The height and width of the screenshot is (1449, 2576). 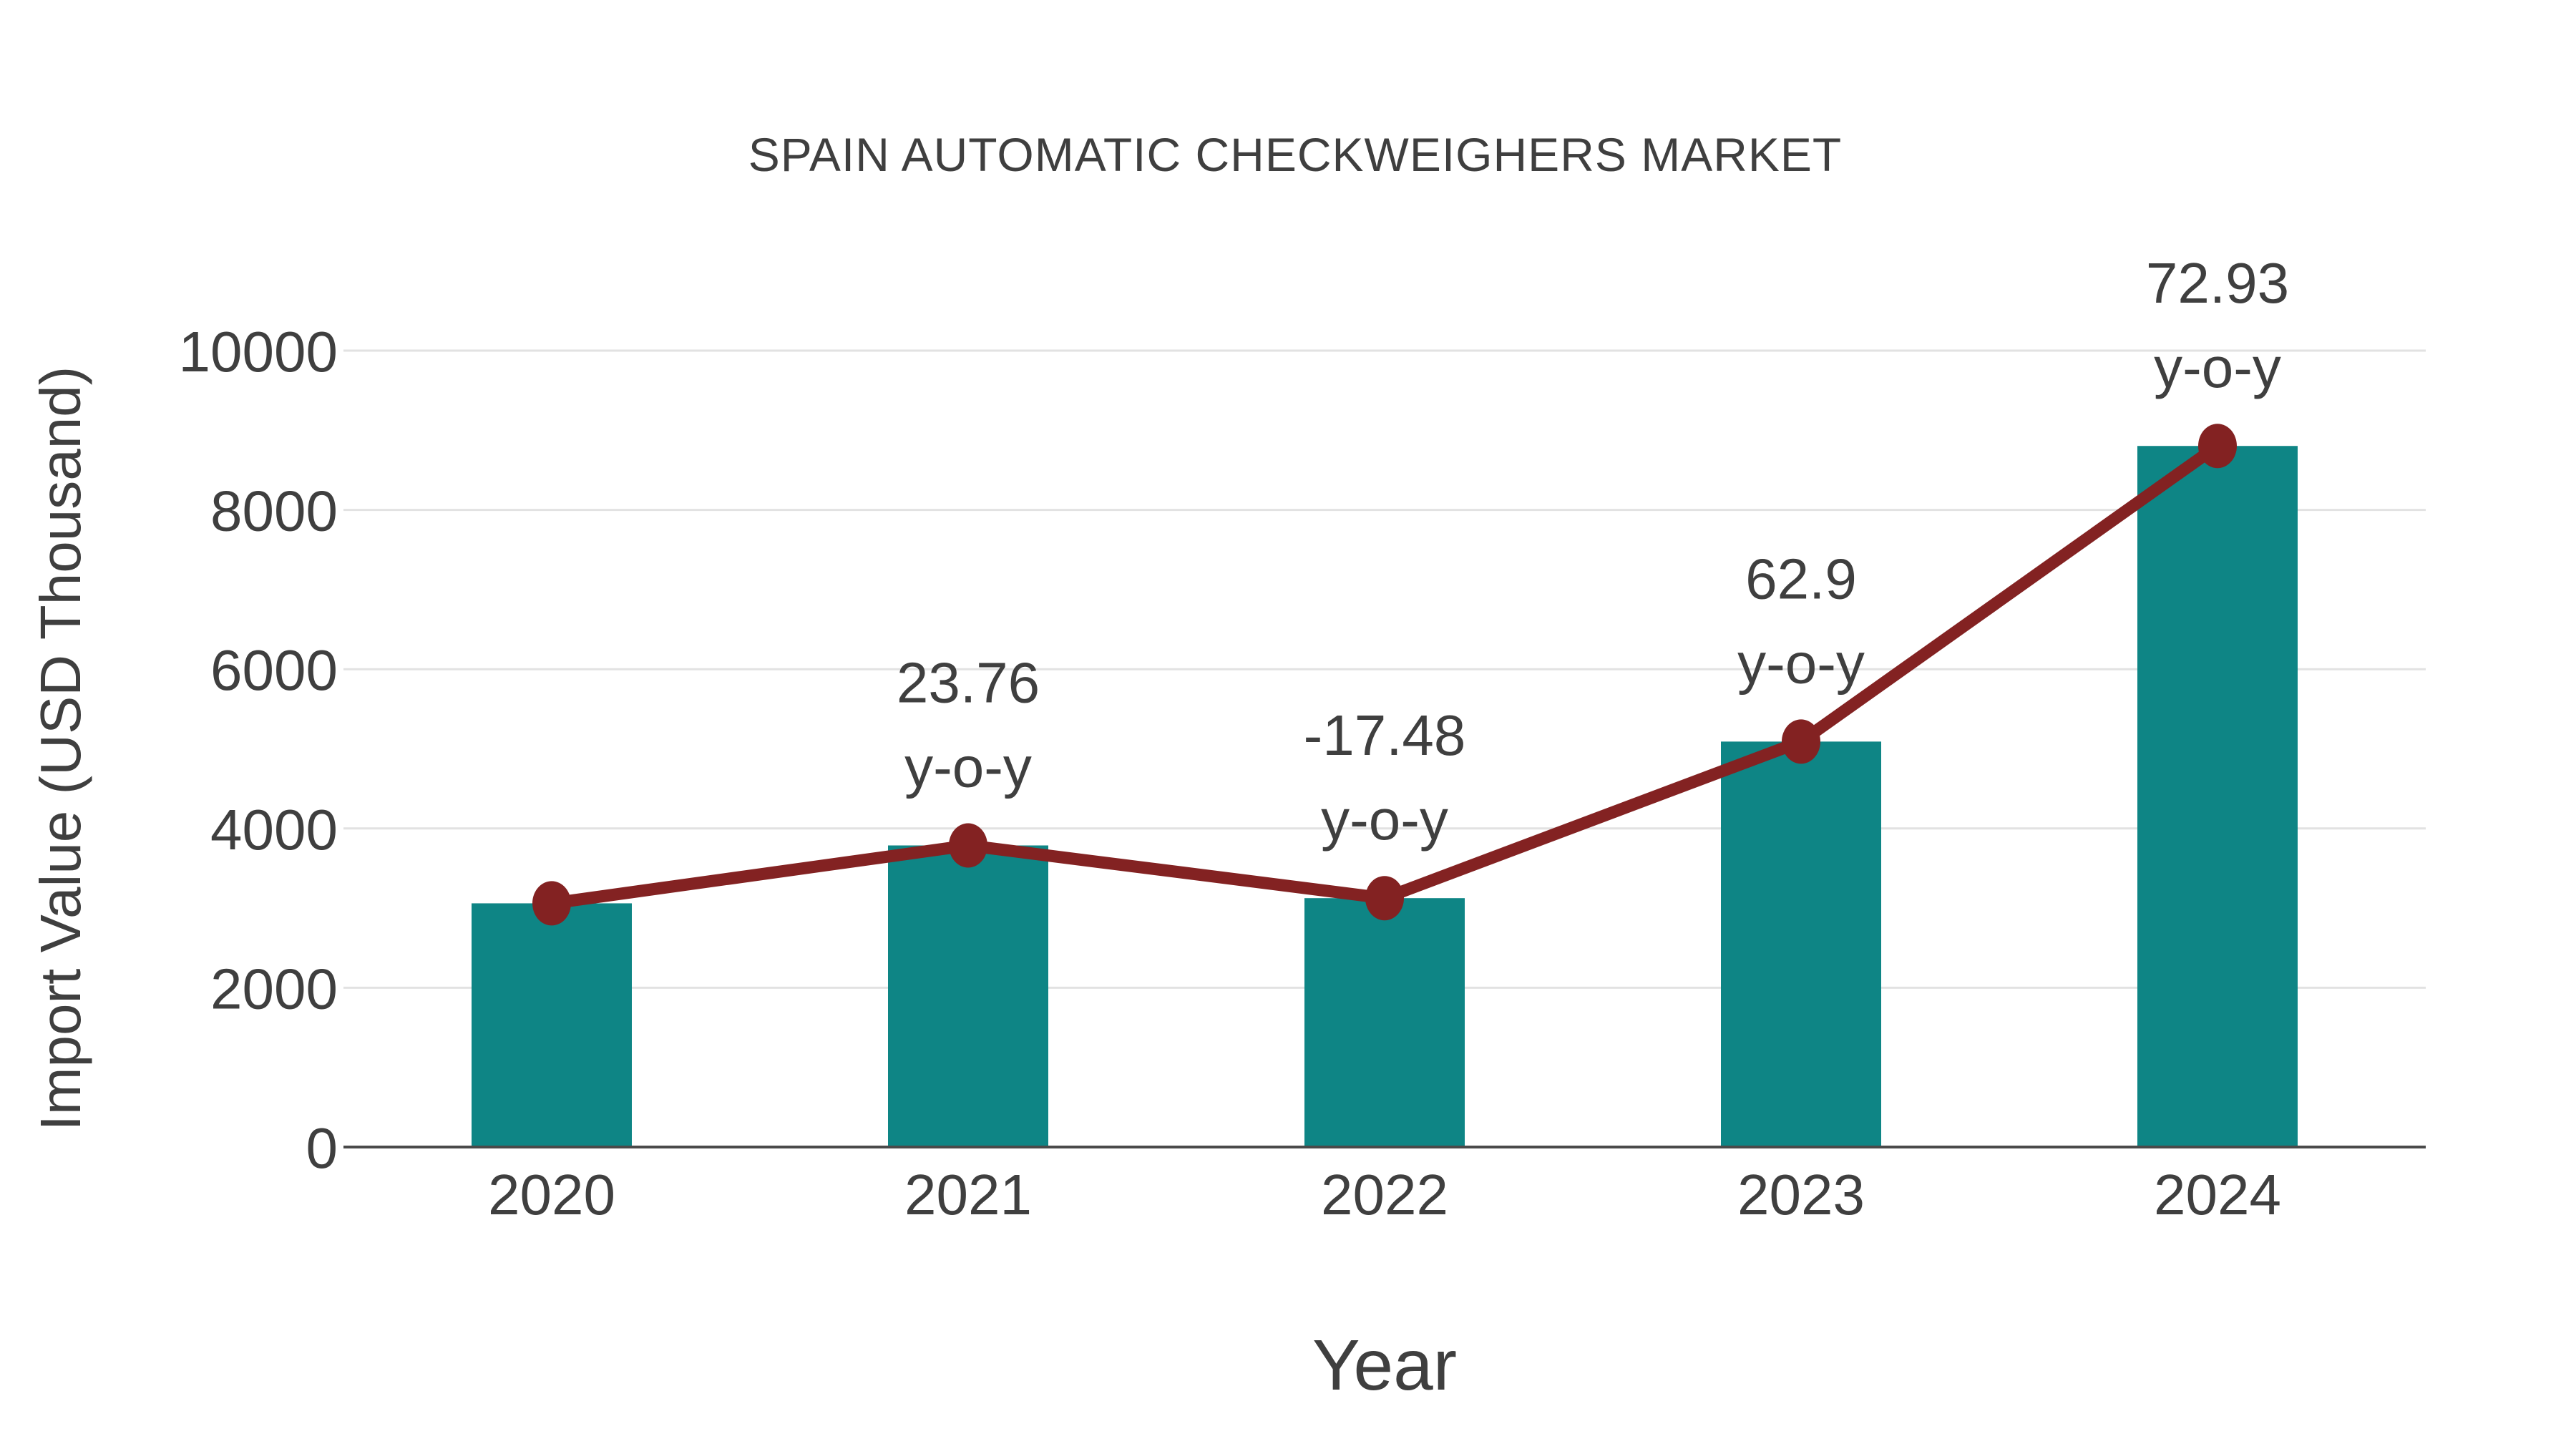 I want to click on bar-2021, so click(x=968, y=996).